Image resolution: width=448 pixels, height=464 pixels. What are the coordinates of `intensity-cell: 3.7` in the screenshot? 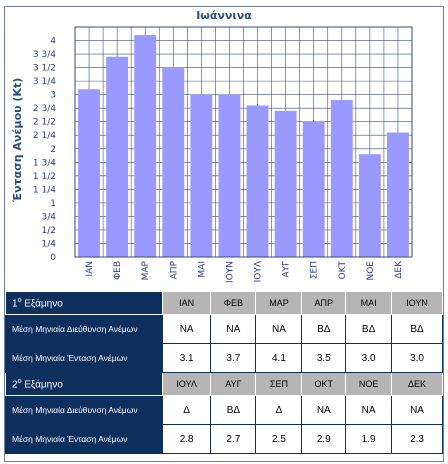 It's located at (233, 358).